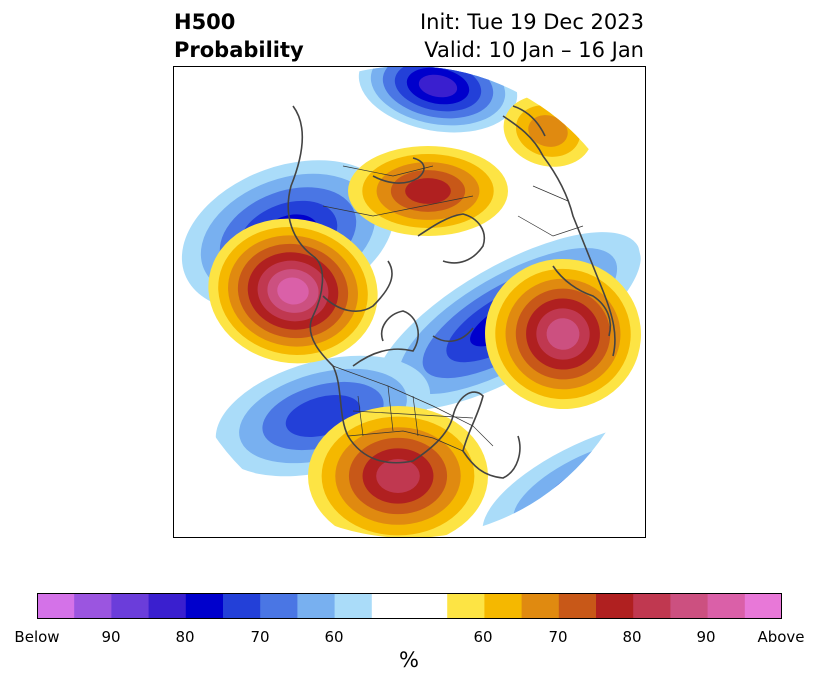 This screenshot has width=819, height=686. What do you see at coordinates (37, 637) in the screenshot?
I see `colorbar-tick-label: Below` at bounding box center [37, 637].